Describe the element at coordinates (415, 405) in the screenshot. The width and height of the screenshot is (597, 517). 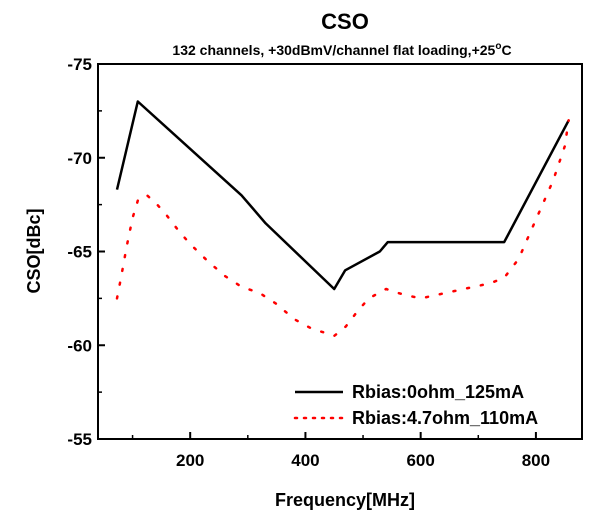
I see `legend: Rbias:0ohm_125mA Rbias:4.7ohm_110mA` at that location.